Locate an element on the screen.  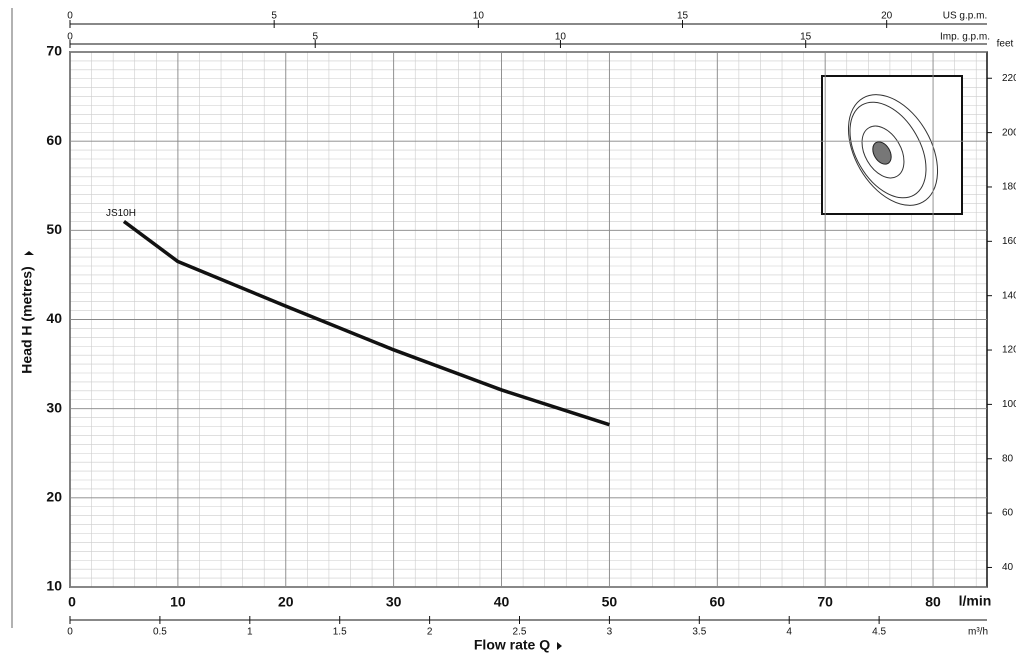
secondary-axis-label: US g.p.m. is located at coordinates (965, 16).